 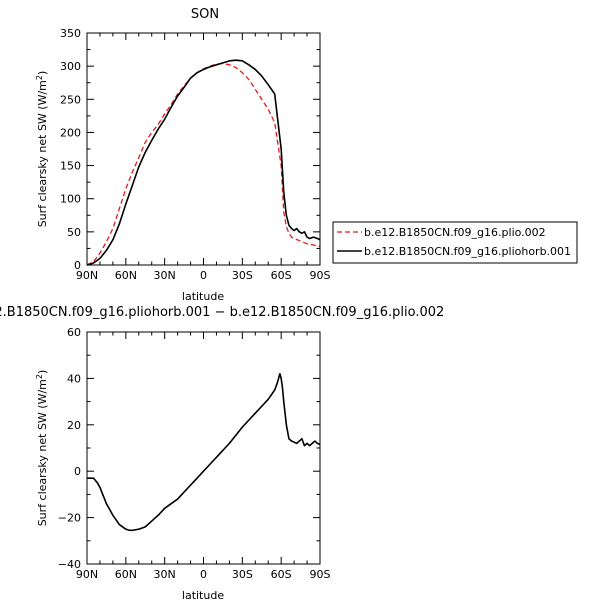 What do you see at coordinates (77, 265) in the screenshot?
I see `top-y-tick-label: 0` at bounding box center [77, 265].